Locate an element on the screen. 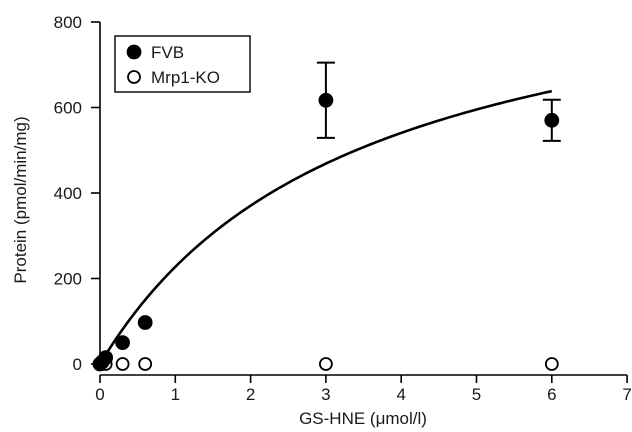 The width and height of the screenshot is (632, 432). legend-label-mrp1-ko: Mrp1-KO is located at coordinates (185, 77).